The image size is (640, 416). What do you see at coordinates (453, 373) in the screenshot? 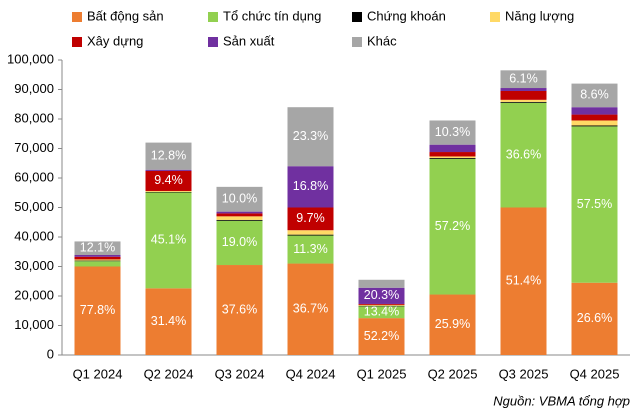
I see `x-tick-label: Q2 2025` at bounding box center [453, 373].